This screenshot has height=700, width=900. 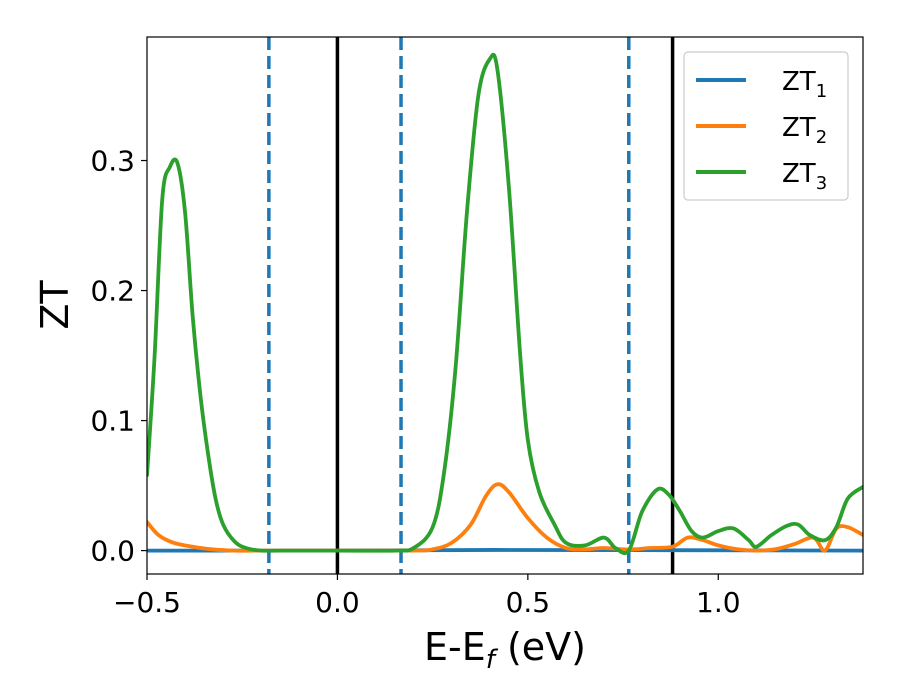 What do you see at coordinates (337, 602) in the screenshot?
I see `x-tick-label-1: 0.0` at bounding box center [337, 602].